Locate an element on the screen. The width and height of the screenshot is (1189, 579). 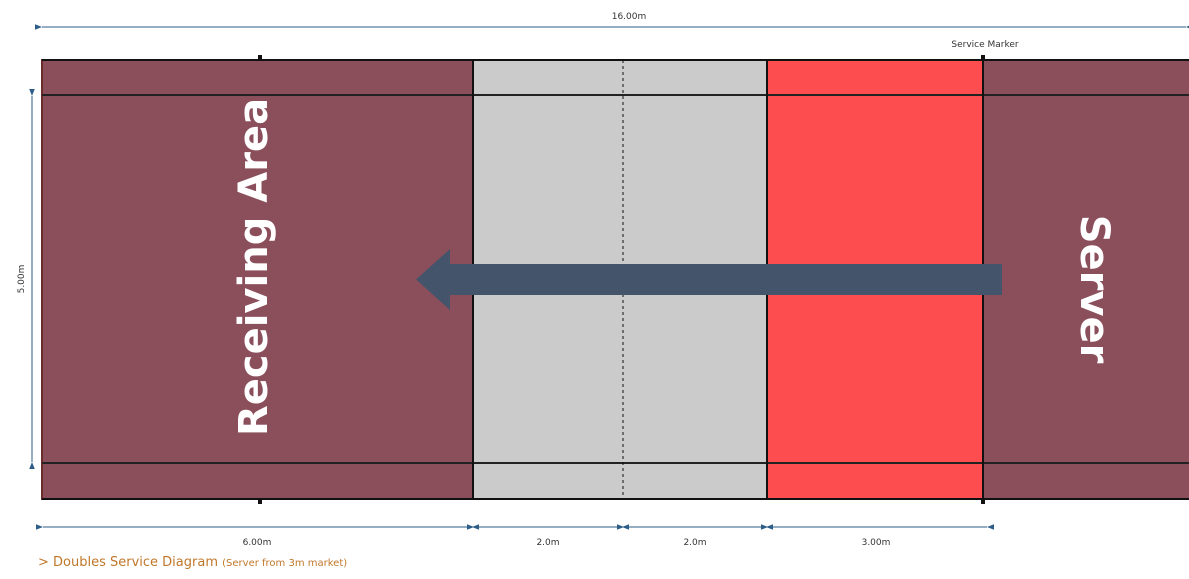
tick-mark-top-right is located at coordinates (983, 58).